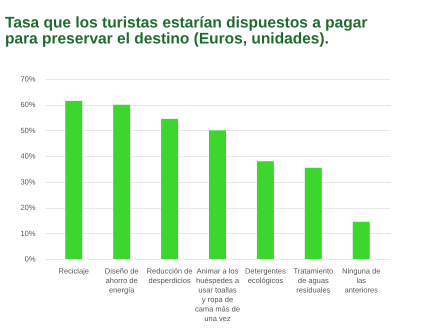  I want to click on chart-title: Tasa que los turistas estarían dispuestos a pagar para preservar el destino (Euros, unidades)., so click(186, 31).